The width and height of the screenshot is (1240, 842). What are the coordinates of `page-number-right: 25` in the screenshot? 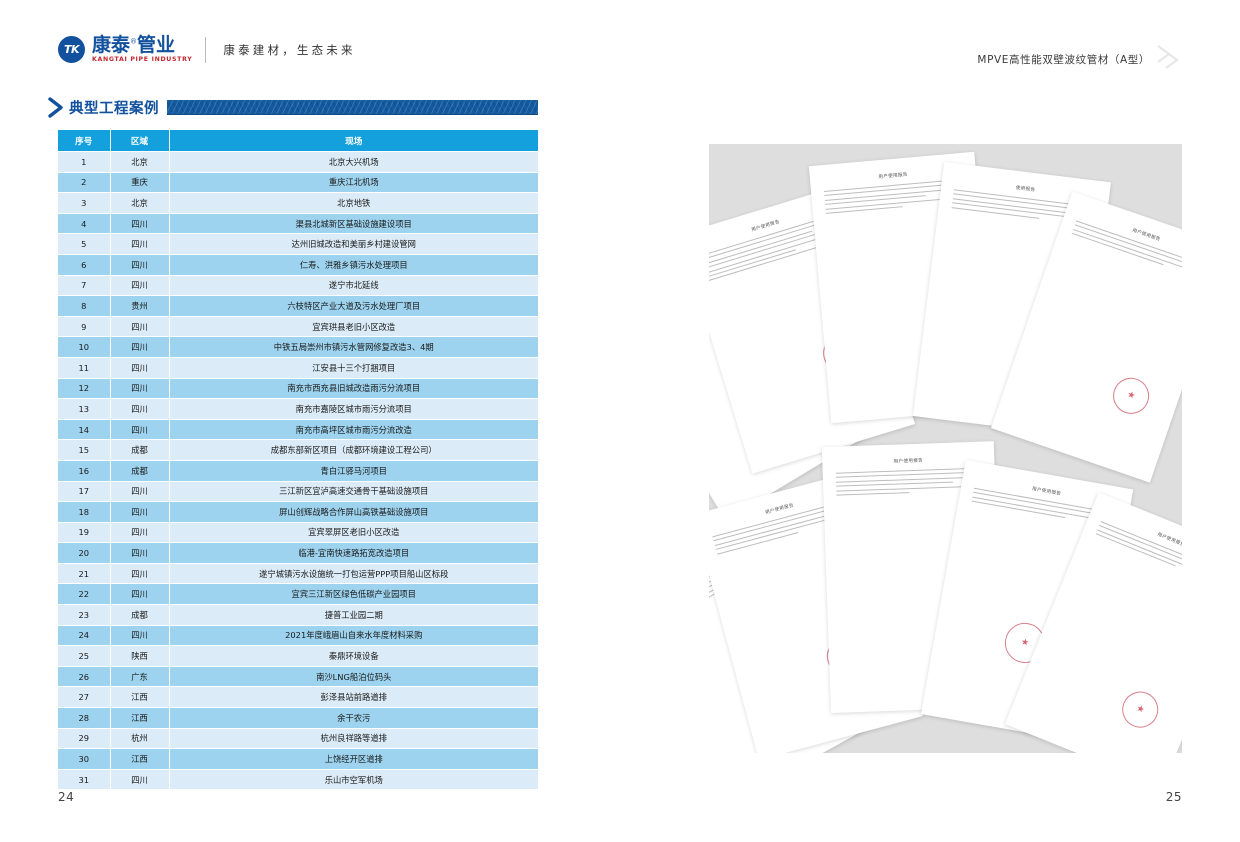 It's located at (1173, 797).